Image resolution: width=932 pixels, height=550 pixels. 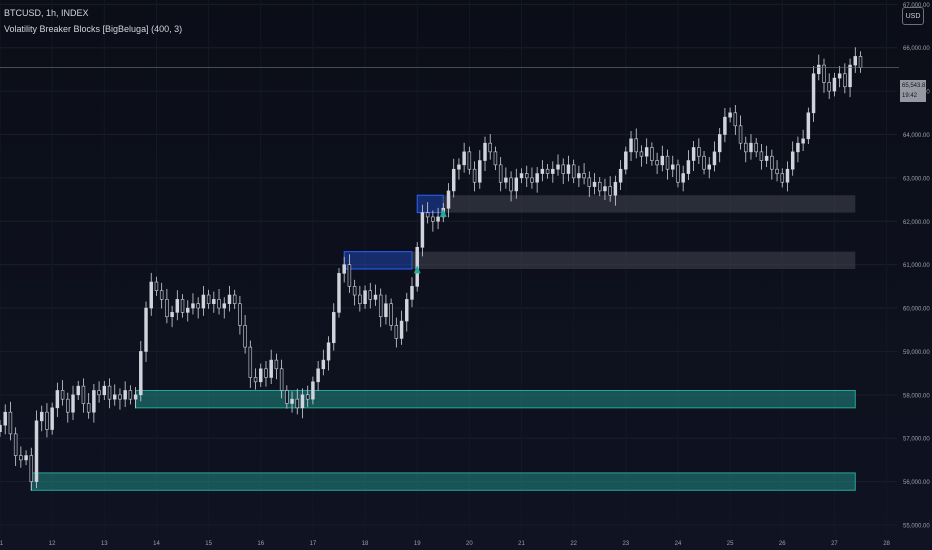 I want to click on y-tick-label: 64,000.00, so click(x=916, y=136).